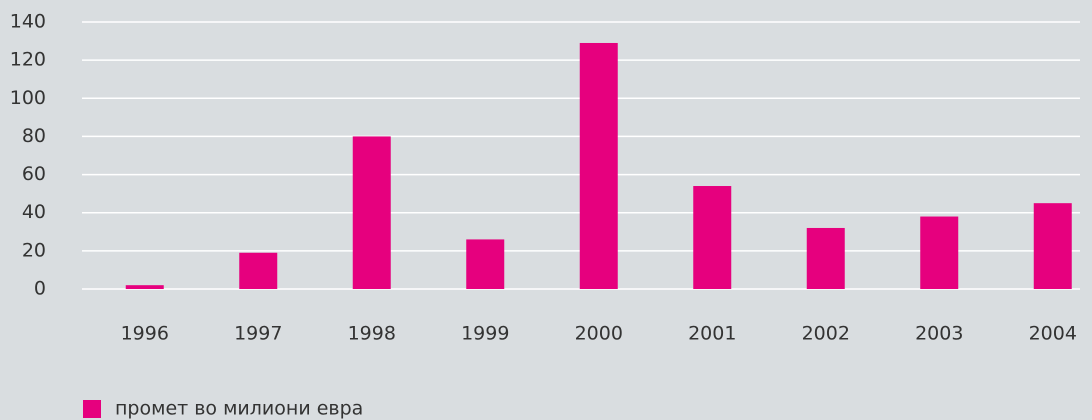 This screenshot has height=420, width=1092. What do you see at coordinates (145, 334) in the screenshot?
I see `x-tick-label: 1996` at bounding box center [145, 334].